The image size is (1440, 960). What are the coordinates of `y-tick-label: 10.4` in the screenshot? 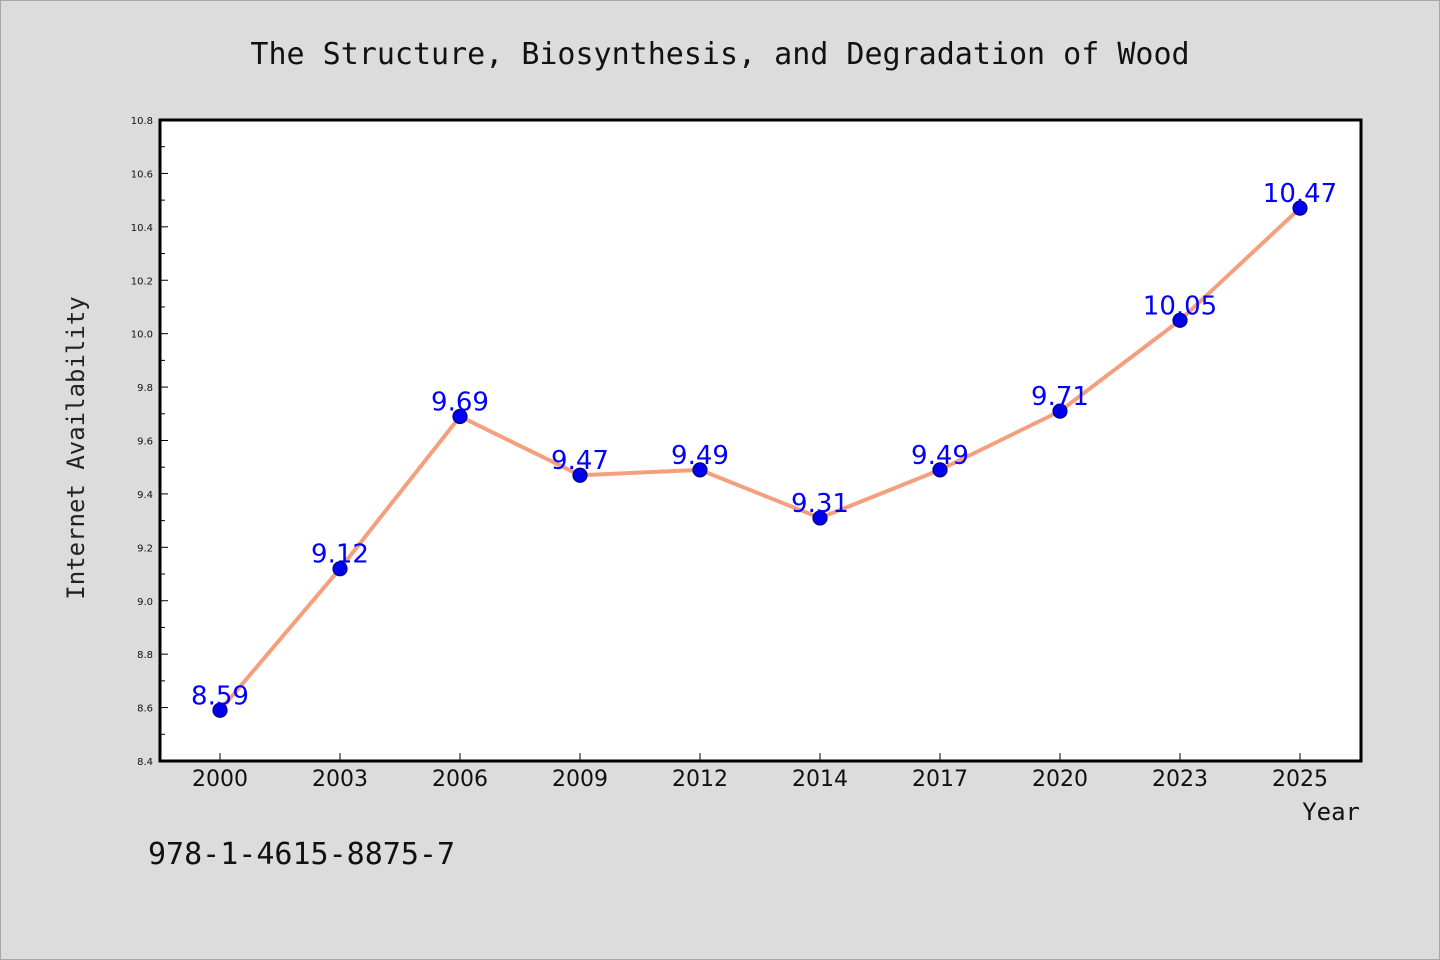 It's located at (142, 228).